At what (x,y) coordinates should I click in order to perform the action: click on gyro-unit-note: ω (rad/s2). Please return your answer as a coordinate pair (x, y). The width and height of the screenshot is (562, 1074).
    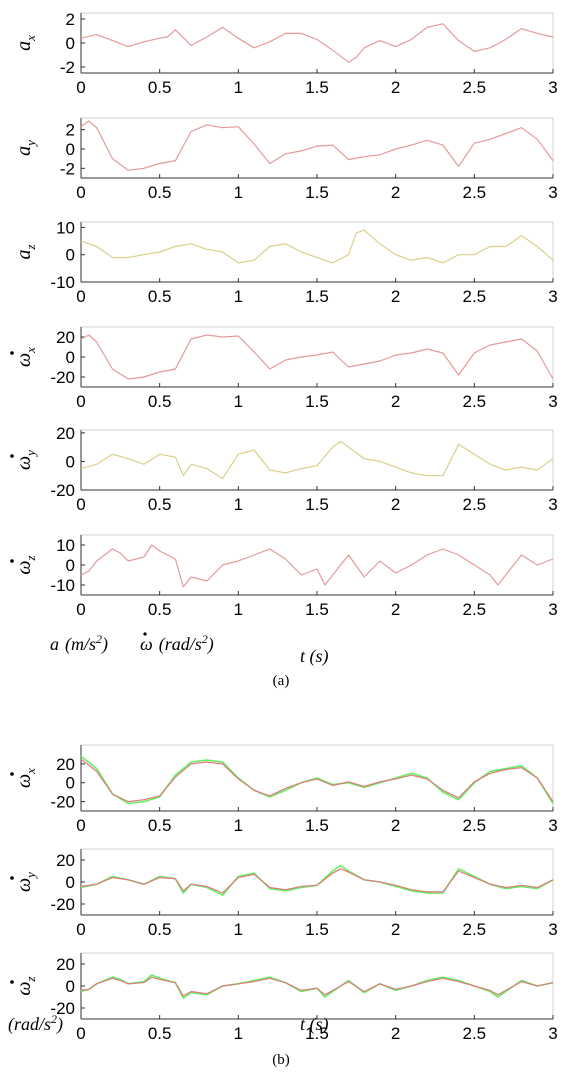
    Looking at the image, I should click on (177, 643).